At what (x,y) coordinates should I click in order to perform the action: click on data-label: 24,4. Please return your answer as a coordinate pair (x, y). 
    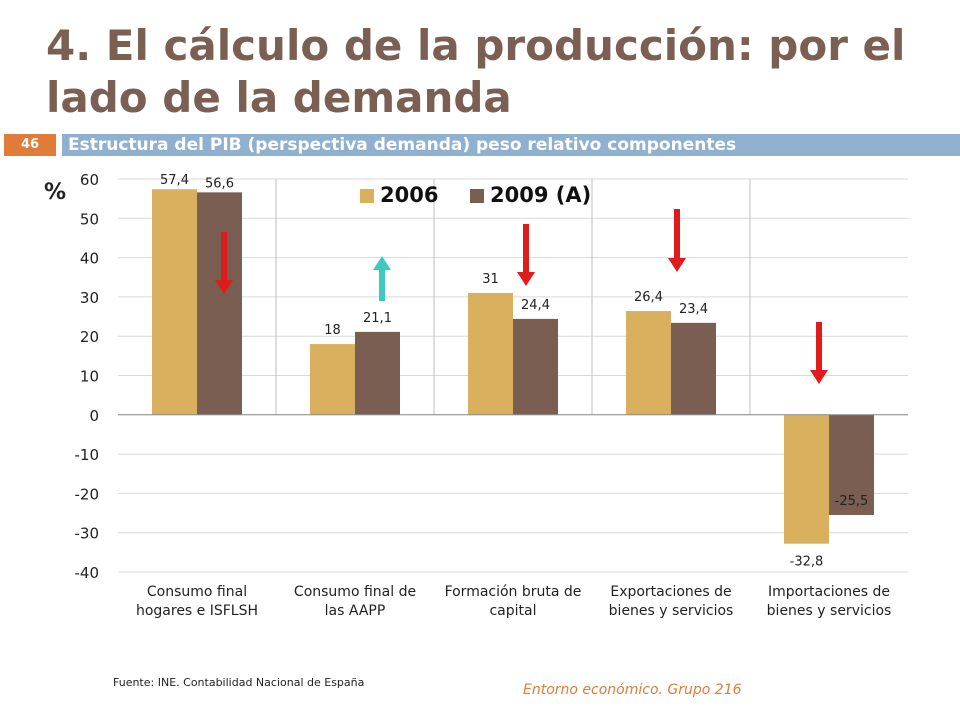
    Looking at the image, I should click on (535, 305).